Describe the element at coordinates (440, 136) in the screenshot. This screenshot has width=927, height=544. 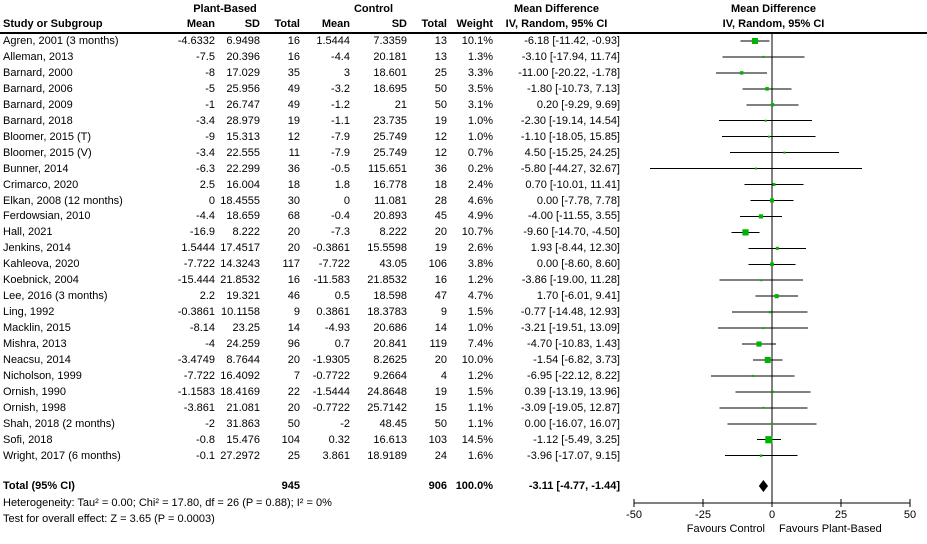
I see `n-control: 12` at that location.